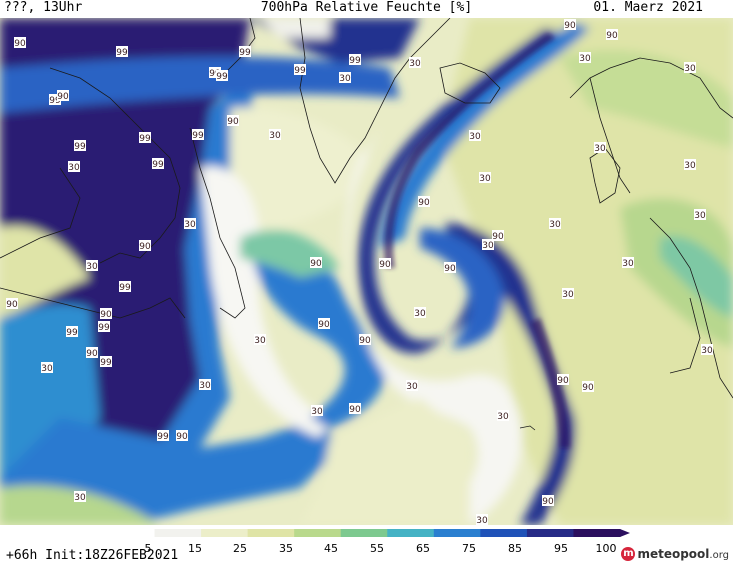  Describe the element at coordinates (369, 542) in the screenshot. I see `legend-bar: 5 15 25 35 45 55 65 75 85 95 100` at that location.